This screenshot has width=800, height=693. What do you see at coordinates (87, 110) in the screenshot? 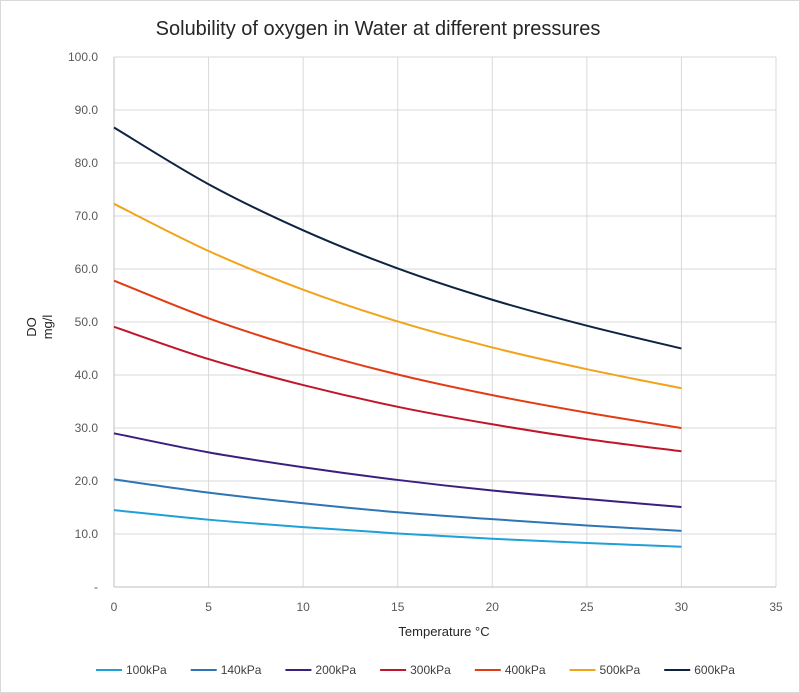
I see `y-tick-label: 90.0` at bounding box center [87, 110].